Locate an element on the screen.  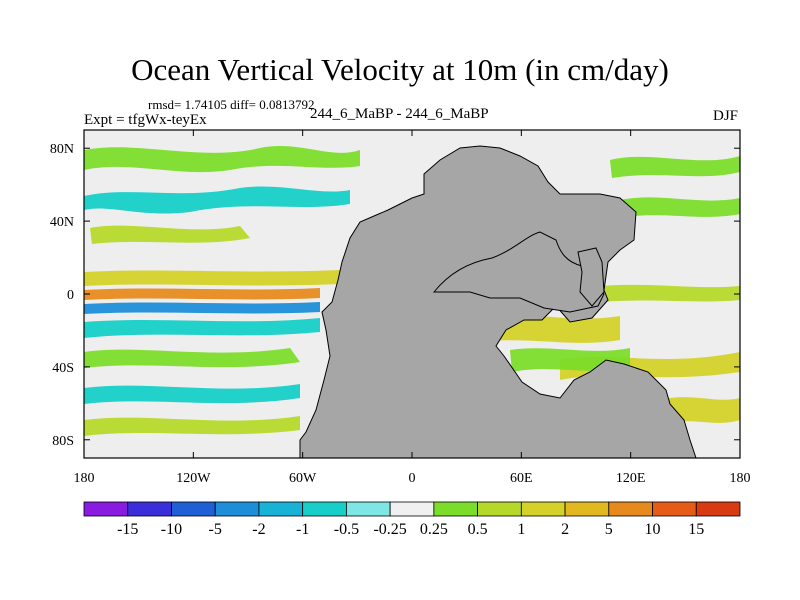
colorbar-label: 1 is located at coordinates (521, 529).